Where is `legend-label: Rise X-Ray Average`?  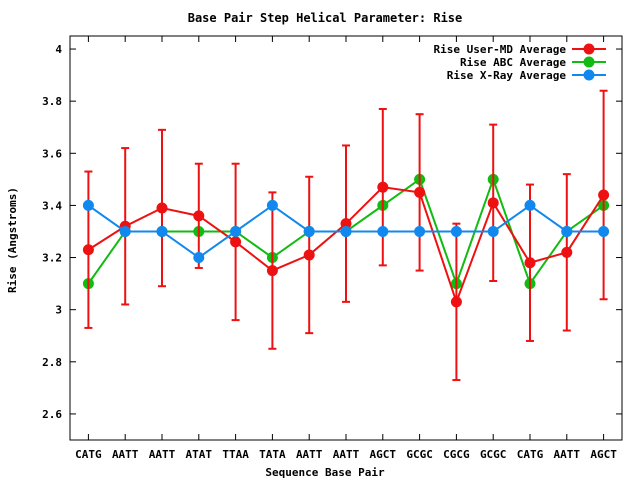
legend-label: Rise X-Ray Average is located at coordinates (507, 75).